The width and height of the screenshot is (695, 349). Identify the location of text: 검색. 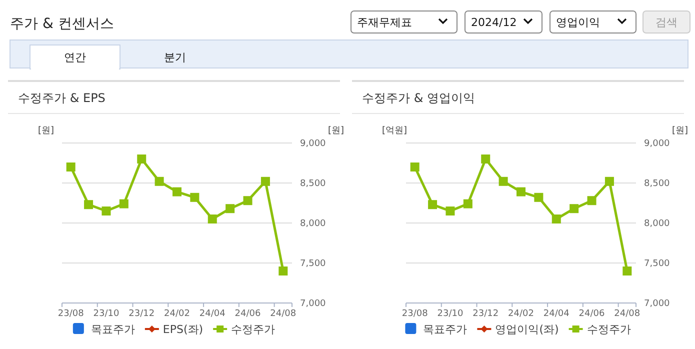
(667, 22).